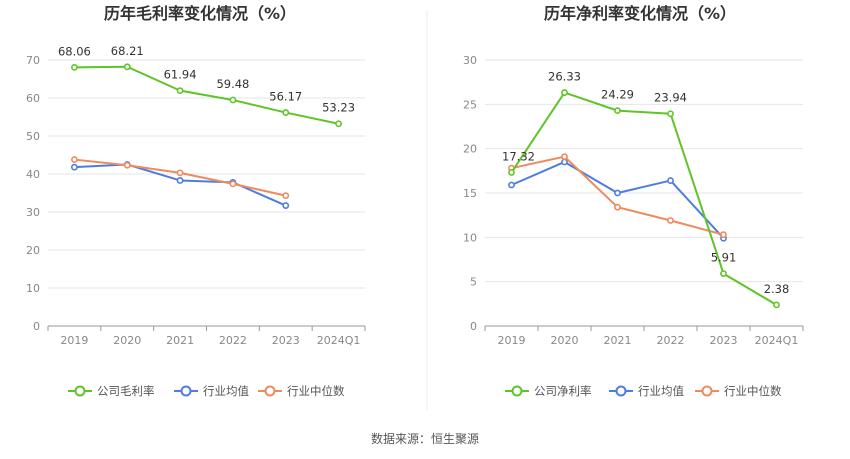 The image size is (850, 459). What do you see at coordinates (518, 156) in the screenshot?
I see `data-label: 17.32` at bounding box center [518, 156].